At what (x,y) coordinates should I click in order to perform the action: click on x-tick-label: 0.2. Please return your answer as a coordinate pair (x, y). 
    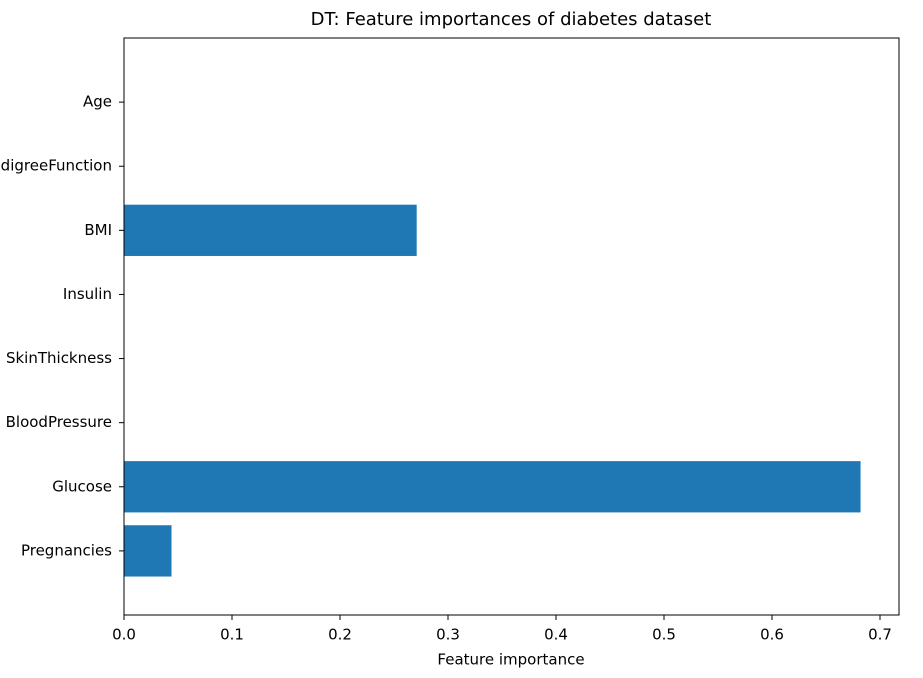
    Looking at the image, I should click on (340, 635).